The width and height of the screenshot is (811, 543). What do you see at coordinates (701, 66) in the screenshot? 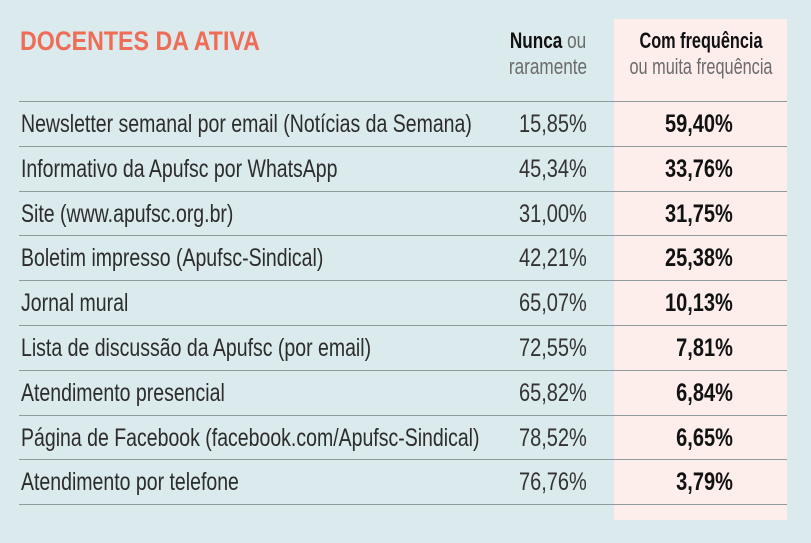
I see `column-header-frequent-line2: ou muita frequência` at bounding box center [701, 66].